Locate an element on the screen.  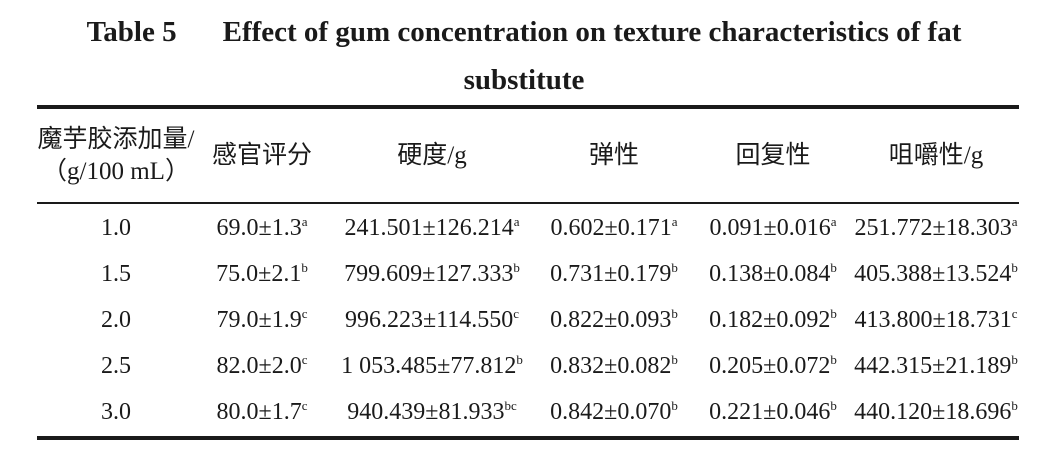
caption-line-2: substitute is located at coordinates (524, 80).